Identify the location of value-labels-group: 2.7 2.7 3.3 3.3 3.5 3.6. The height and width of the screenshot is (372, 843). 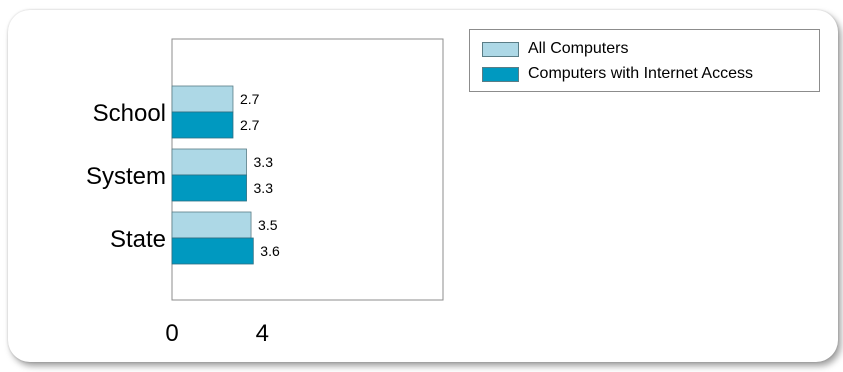
(260, 175).